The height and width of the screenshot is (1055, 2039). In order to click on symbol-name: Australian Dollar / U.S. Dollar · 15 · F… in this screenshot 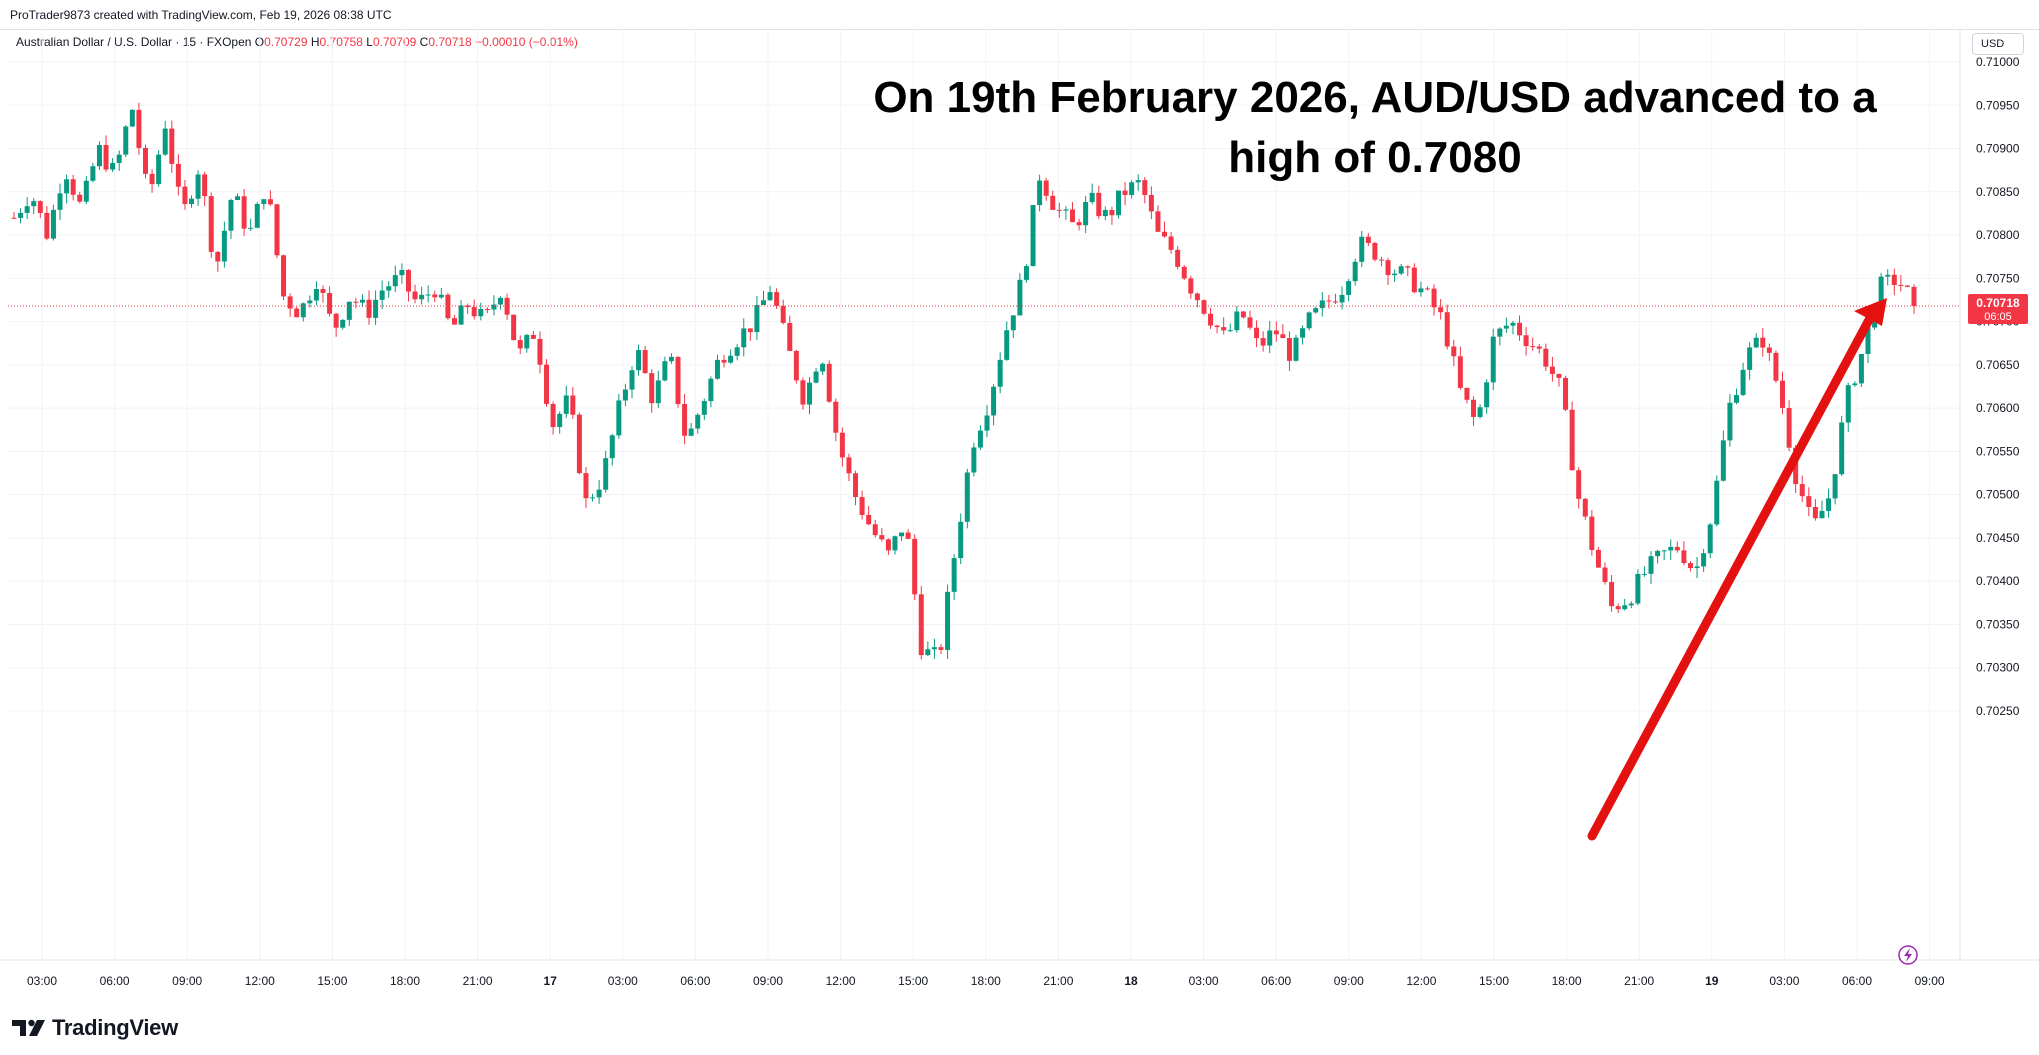, I will do `click(134, 42)`.